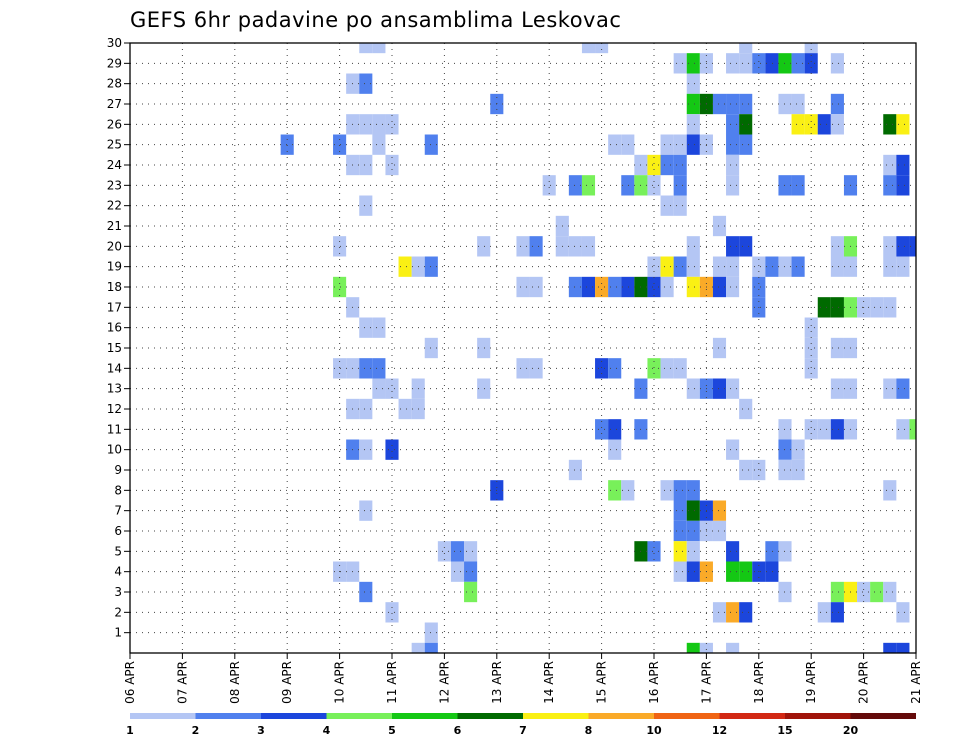  What do you see at coordinates (916, 682) in the screenshot?
I see `x-tick-label: 21 APR` at bounding box center [916, 682].